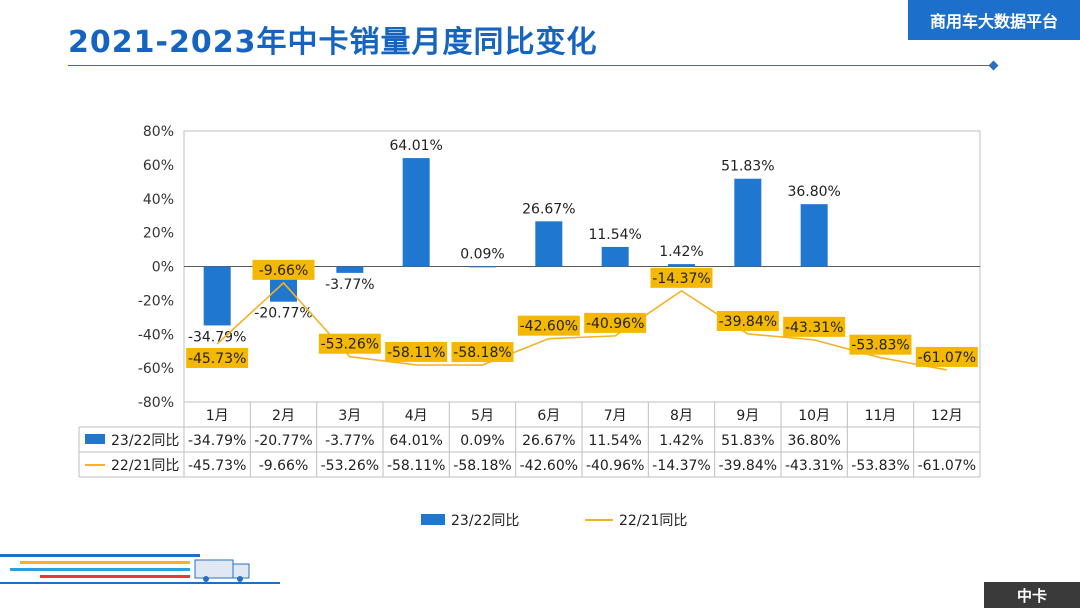 The width and height of the screenshot is (1080, 608). What do you see at coordinates (145, 441) in the screenshot?
I see `table-row-header: 23/22同比` at bounding box center [145, 441].